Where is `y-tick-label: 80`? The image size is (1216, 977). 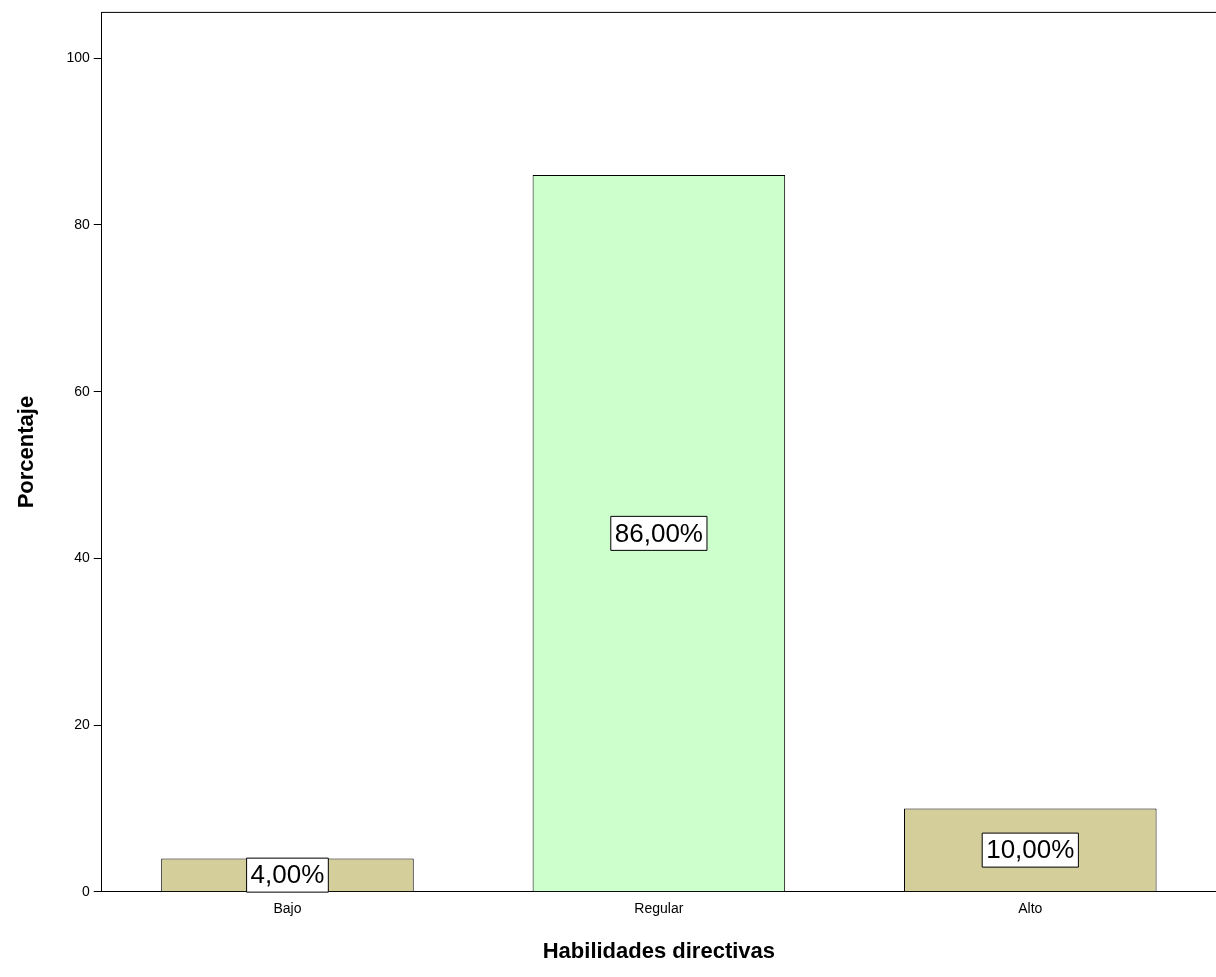
y-tick-label: 80 is located at coordinates (82, 223).